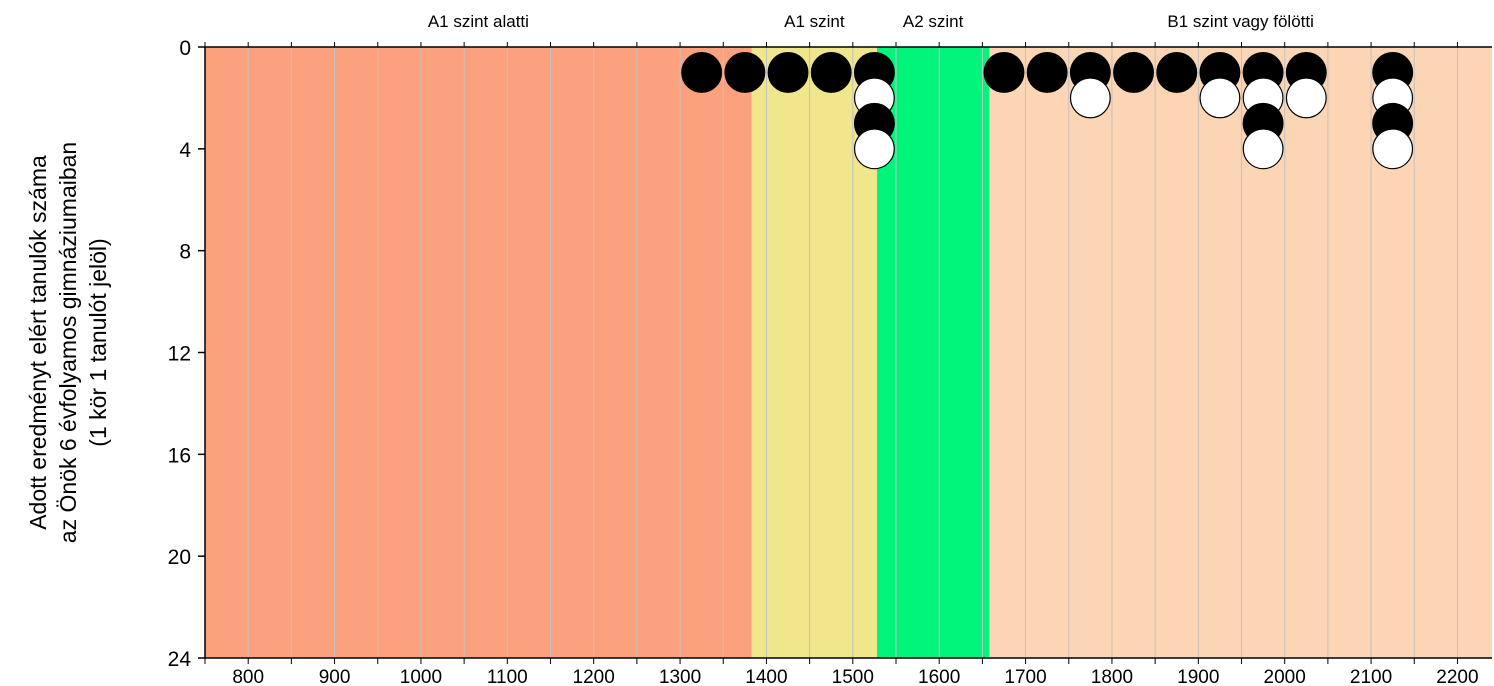 The width and height of the screenshot is (1494, 686). I want to click on x-tick-label-12: 2000, so click(1285, 676).